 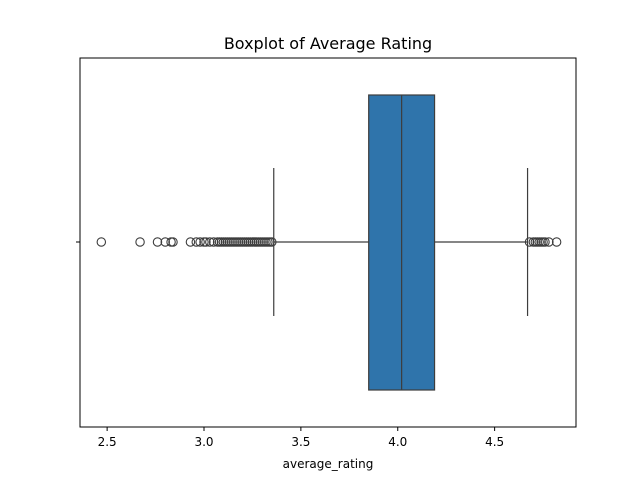 I want to click on x-tick-label: 3.5, so click(x=300, y=442).